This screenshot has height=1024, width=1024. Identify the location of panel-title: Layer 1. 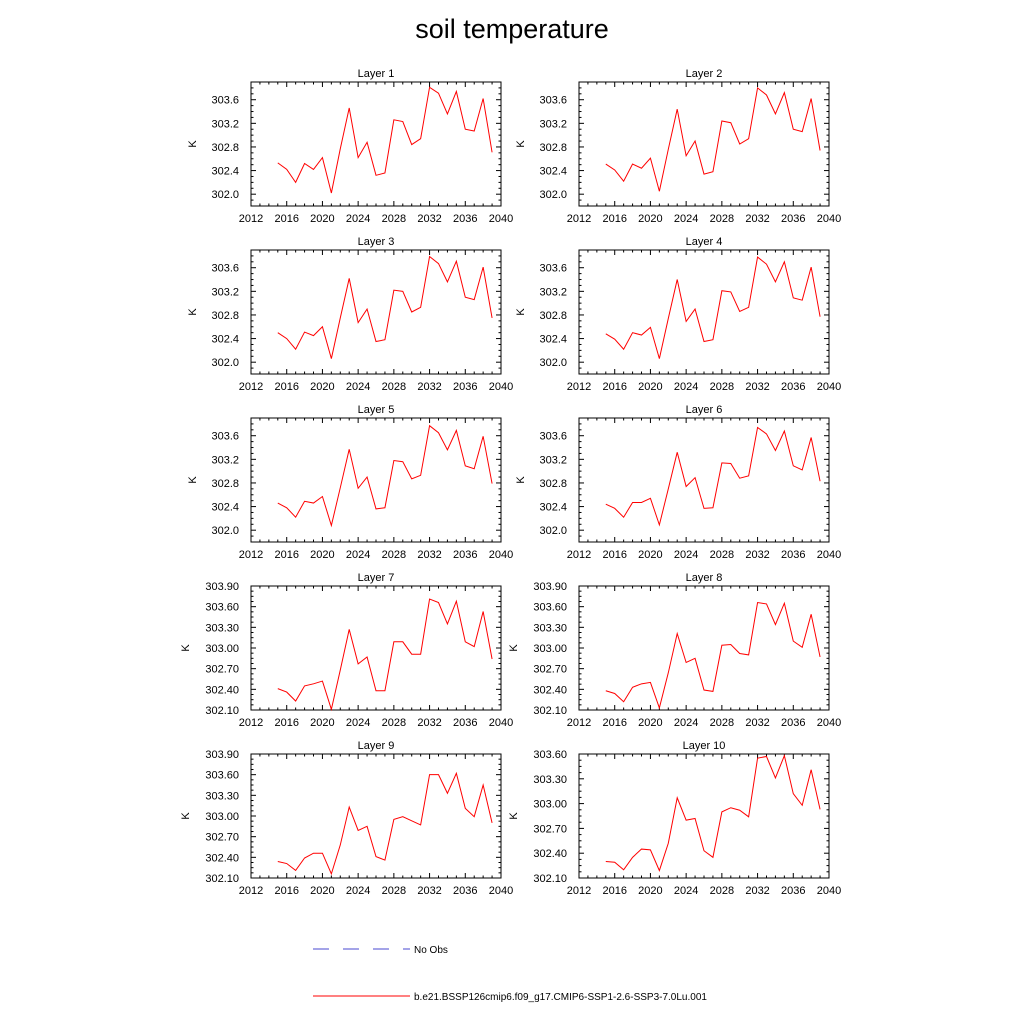
(376, 74).